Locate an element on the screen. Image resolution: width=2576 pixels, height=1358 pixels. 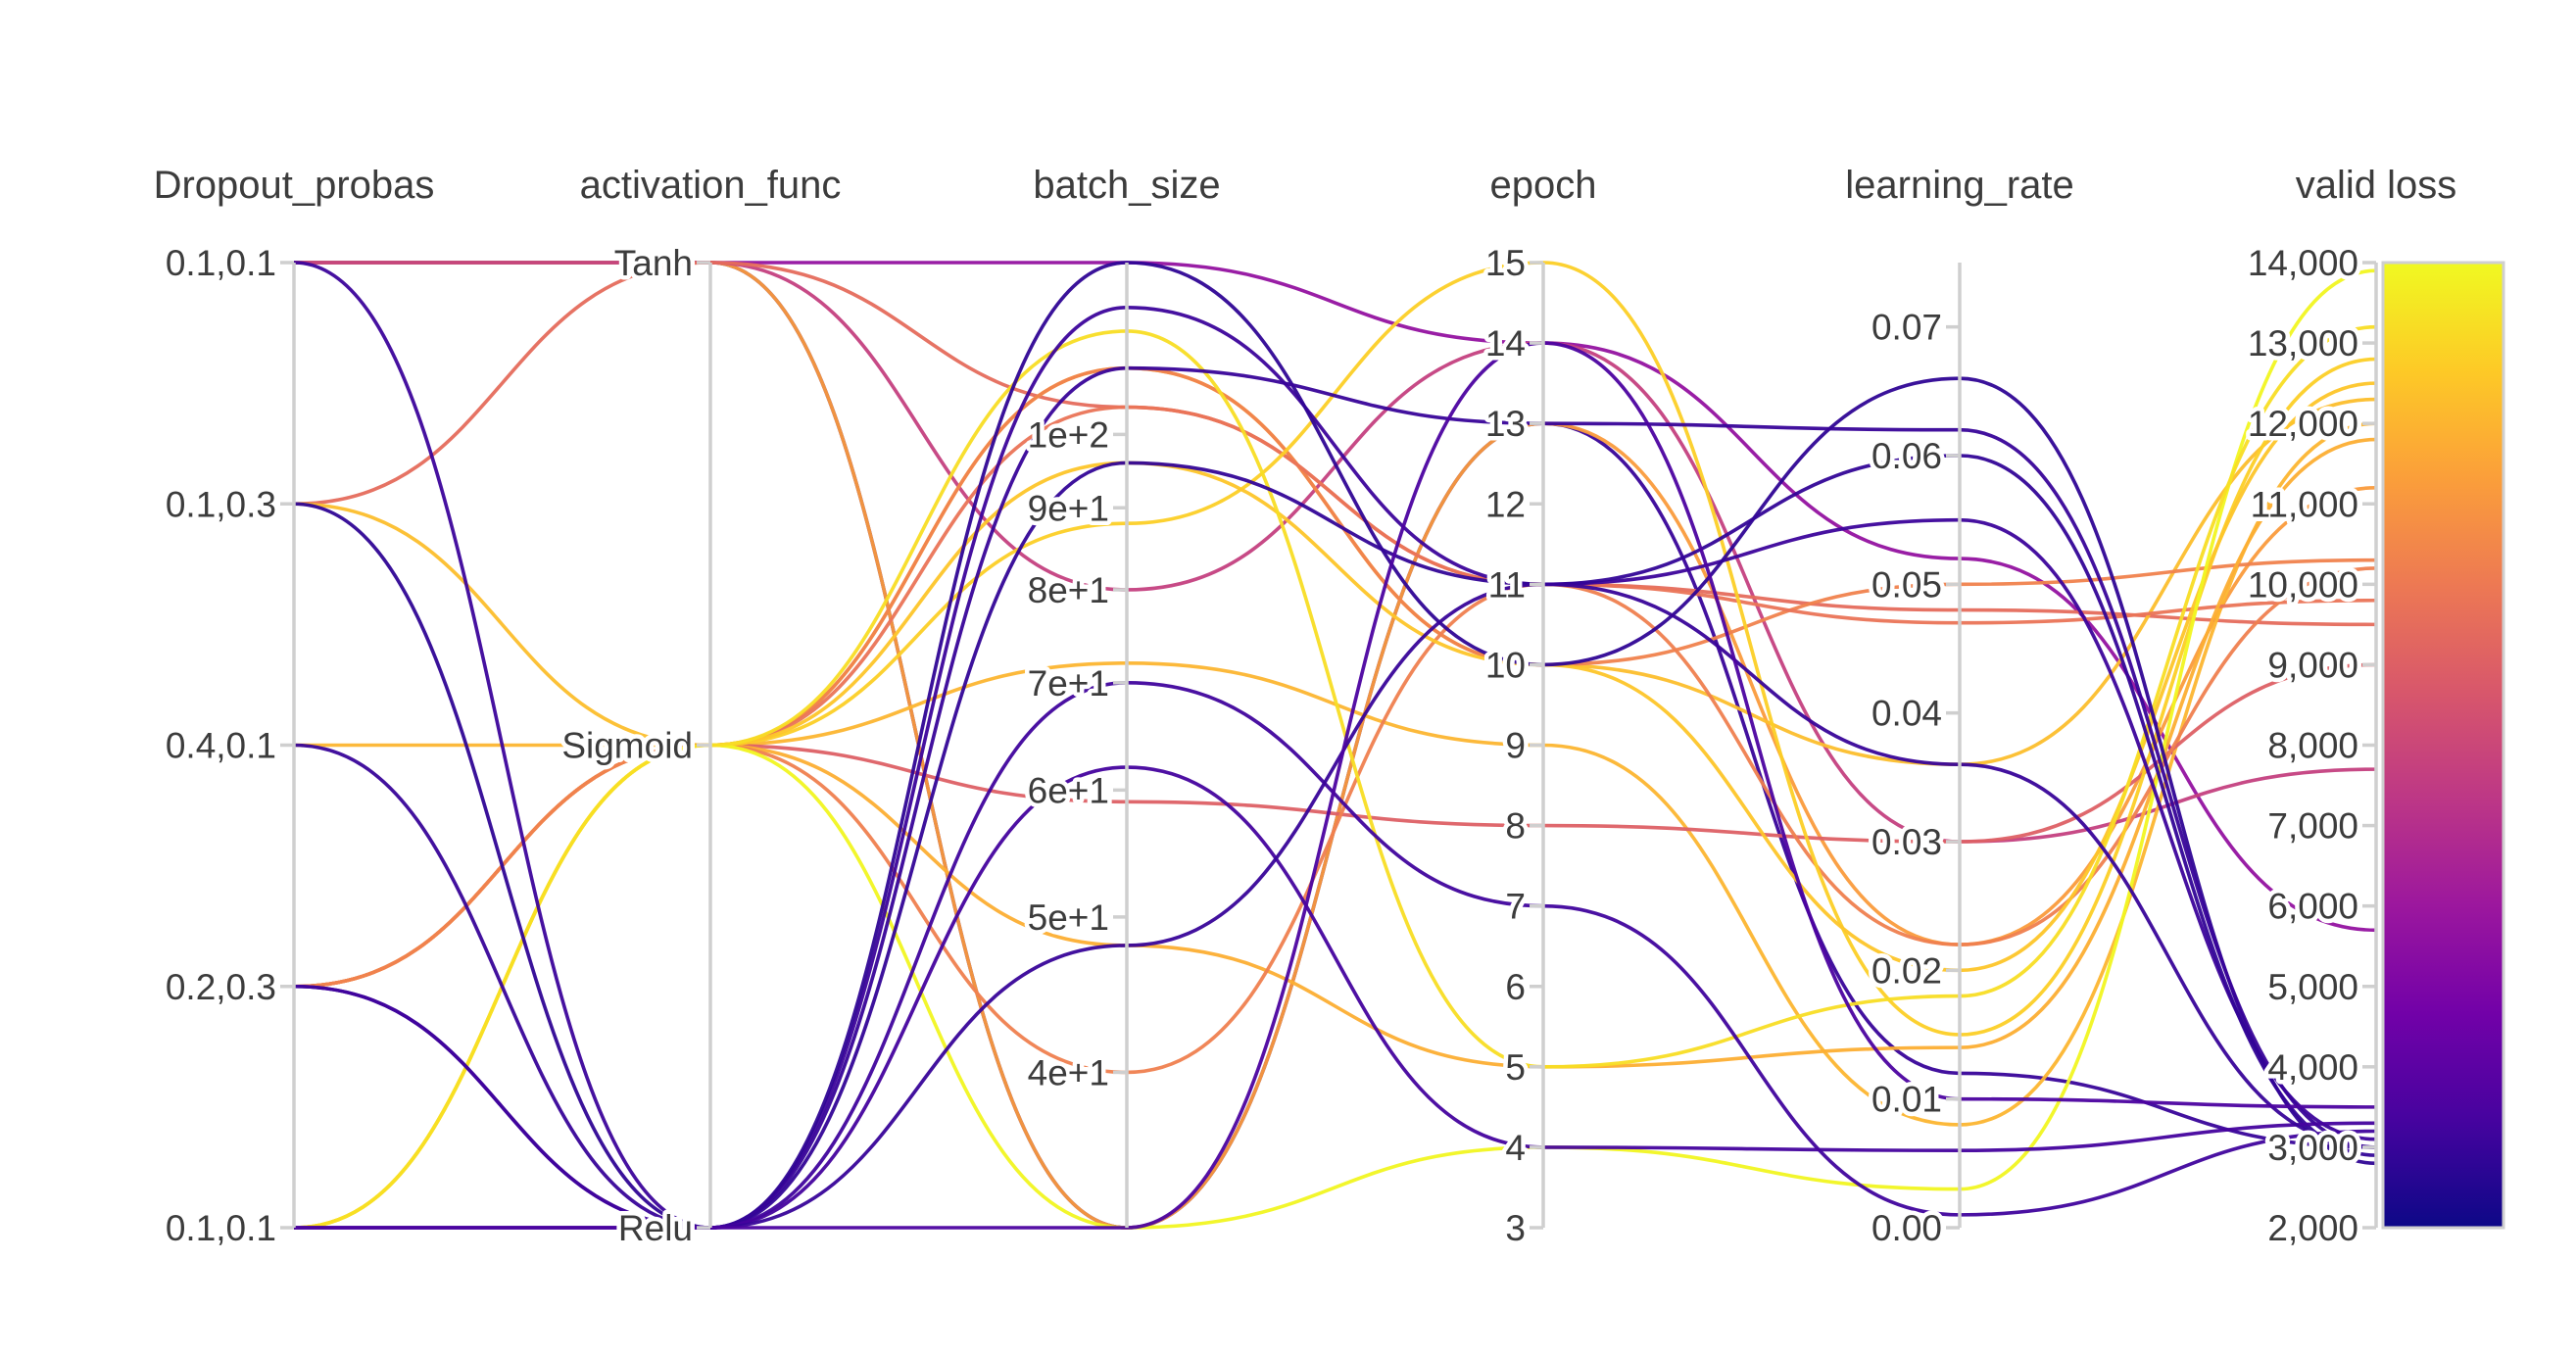
tick-label-batch_size: 9e+1 is located at coordinates (1068, 508).